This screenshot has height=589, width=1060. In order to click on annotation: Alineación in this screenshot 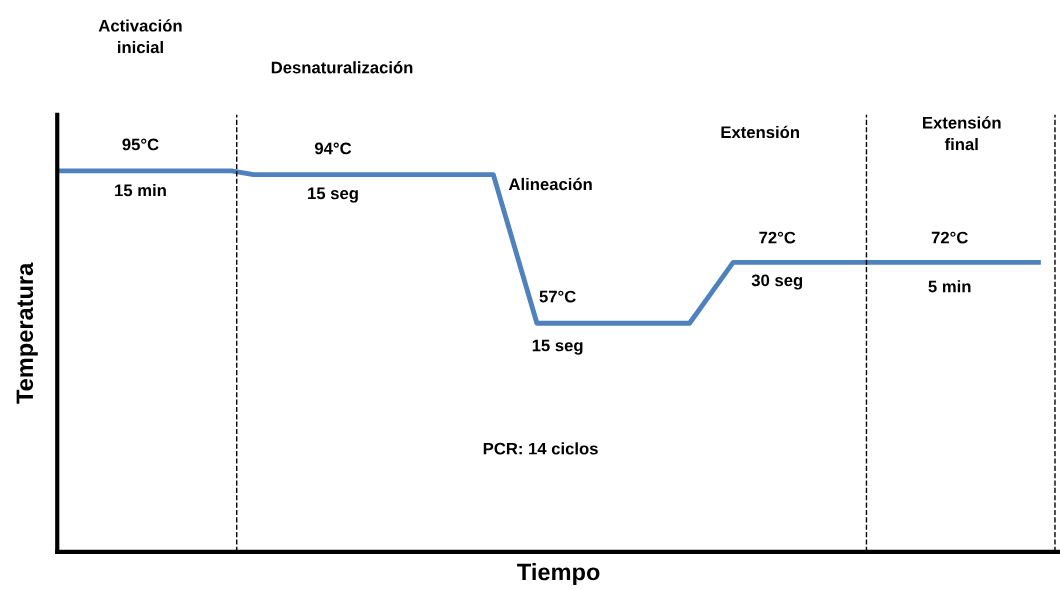, I will do `click(550, 184)`.